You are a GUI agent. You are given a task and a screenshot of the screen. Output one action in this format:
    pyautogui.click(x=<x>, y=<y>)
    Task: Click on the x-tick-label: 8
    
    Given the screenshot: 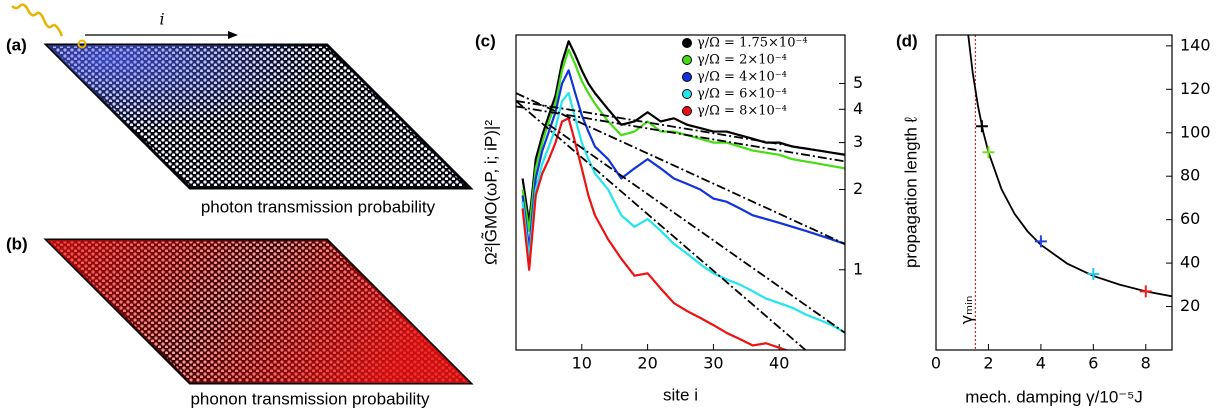 What is the action you would take?
    pyautogui.click(x=1146, y=363)
    